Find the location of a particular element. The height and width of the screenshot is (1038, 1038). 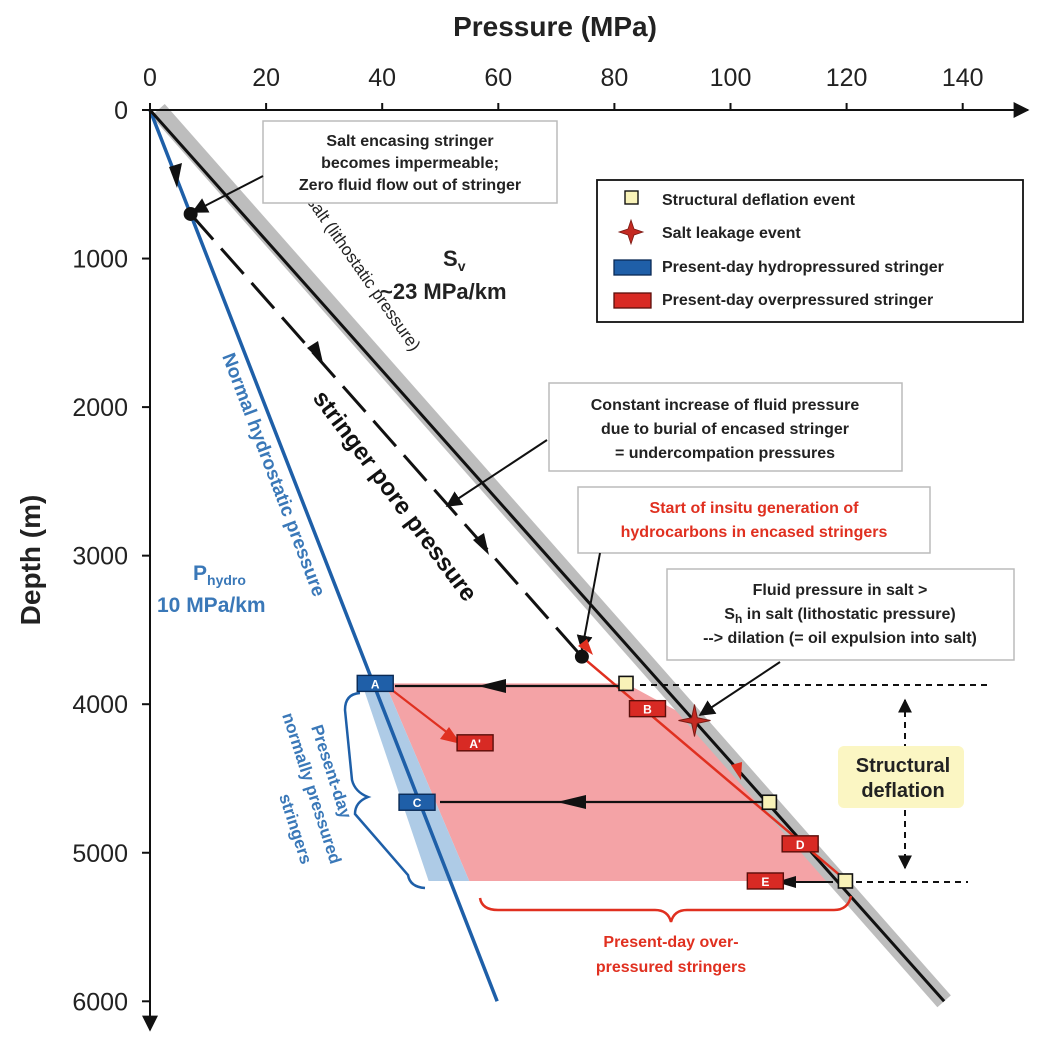

annotation-box-impermeable-line-2: becomes impermeable; is located at coordinates (410, 163).